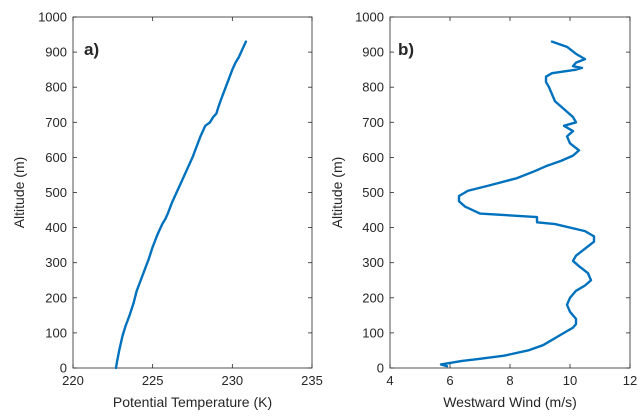 This screenshot has height=418, width=642. What do you see at coordinates (570, 380) in the screenshot?
I see `x-tick-label: 10` at bounding box center [570, 380].